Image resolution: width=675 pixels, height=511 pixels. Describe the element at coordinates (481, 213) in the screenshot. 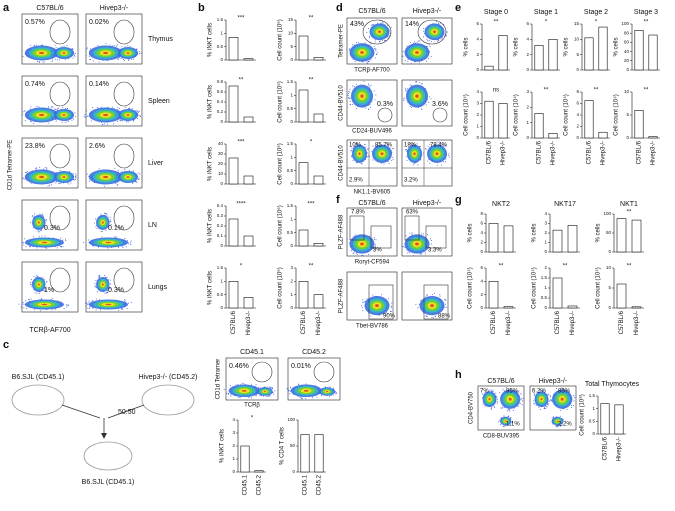

I see `y-tick-label: 8` at that location.